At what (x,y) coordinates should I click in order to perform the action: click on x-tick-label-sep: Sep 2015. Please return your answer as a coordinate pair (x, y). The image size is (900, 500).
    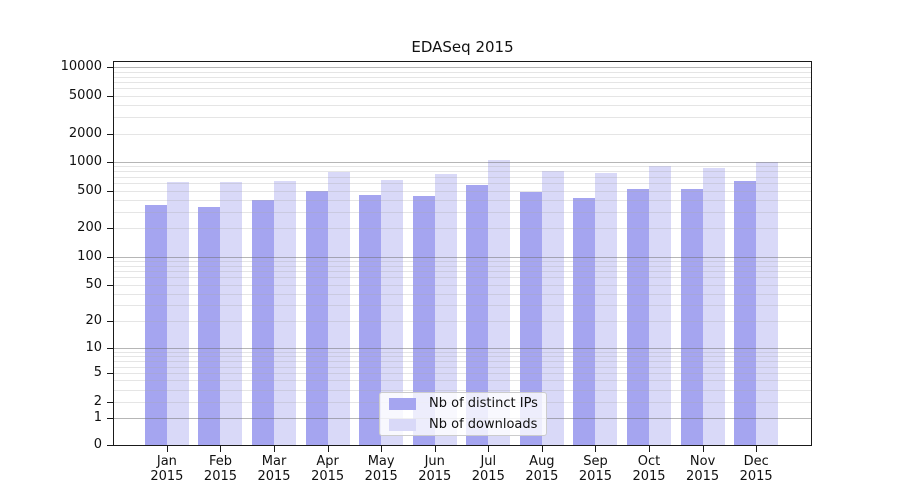
    Looking at the image, I should click on (595, 469).